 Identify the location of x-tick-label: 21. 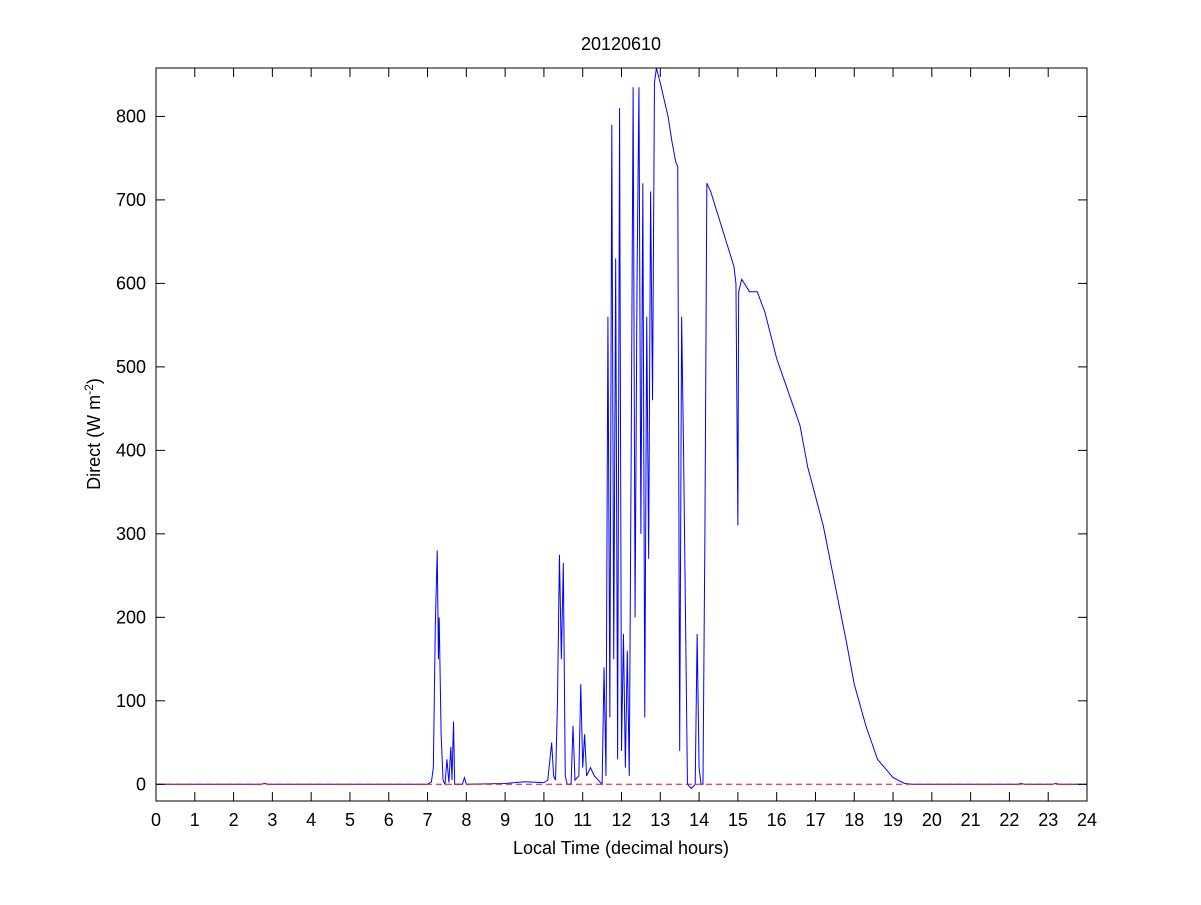
(971, 820).